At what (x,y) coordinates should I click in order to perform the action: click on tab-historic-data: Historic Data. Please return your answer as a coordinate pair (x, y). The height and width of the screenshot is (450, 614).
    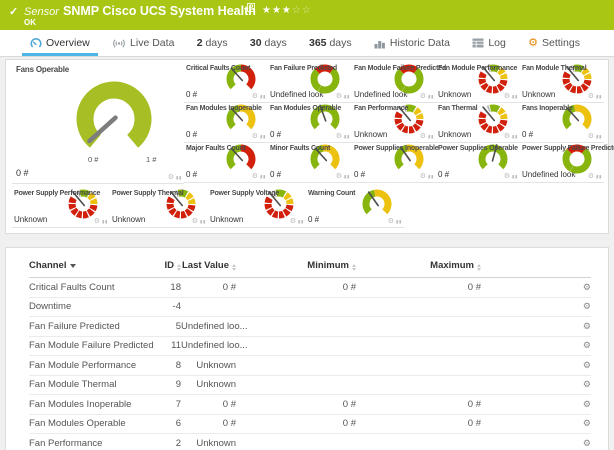
    Looking at the image, I should click on (412, 43).